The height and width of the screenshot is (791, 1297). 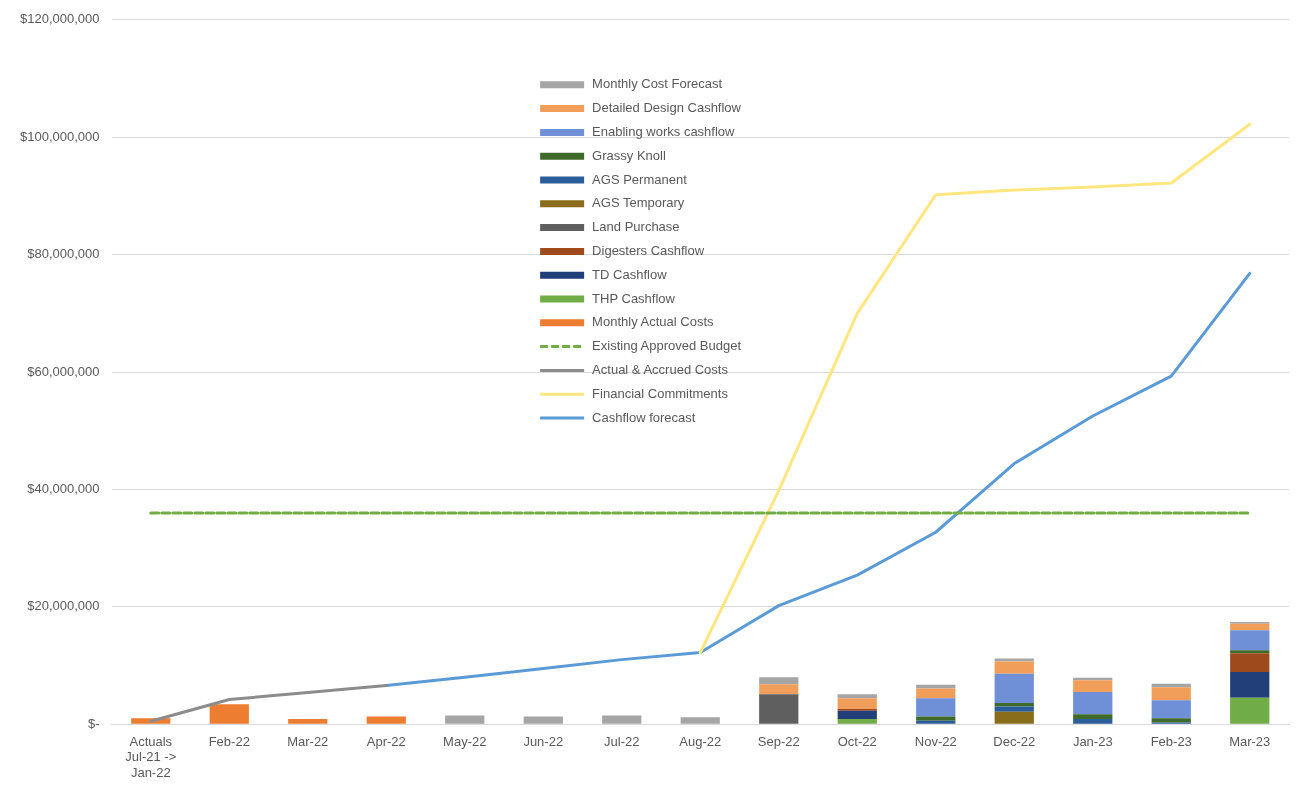 I want to click on y-tick-label: $40,000,000, so click(x=63, y=488).